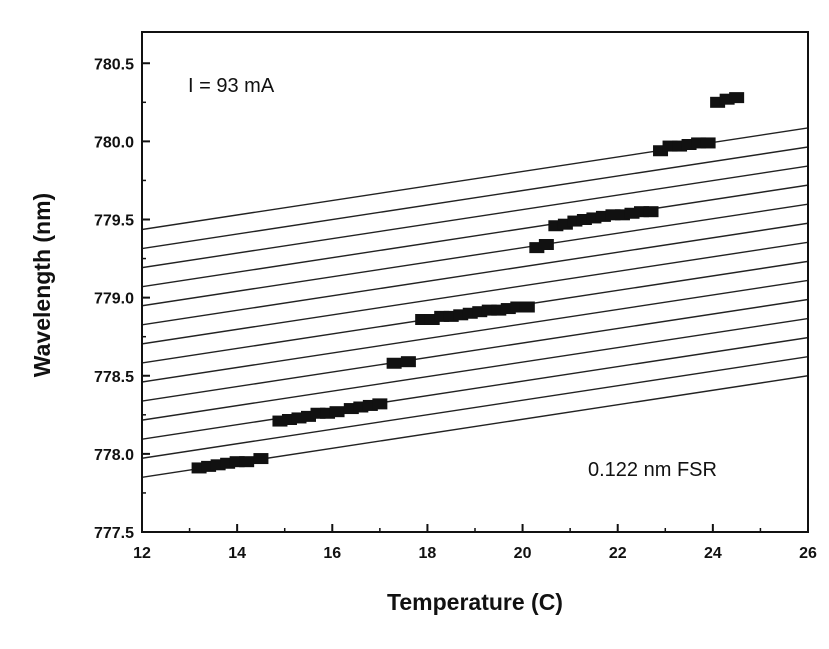 This screenshot has width=829, height=649. What do you see at coordinates (475, 553) in the screenshot?
I see `x-tick-labels: 12 14 16 18 20 22 24 26` at bounding box center [475, 553].